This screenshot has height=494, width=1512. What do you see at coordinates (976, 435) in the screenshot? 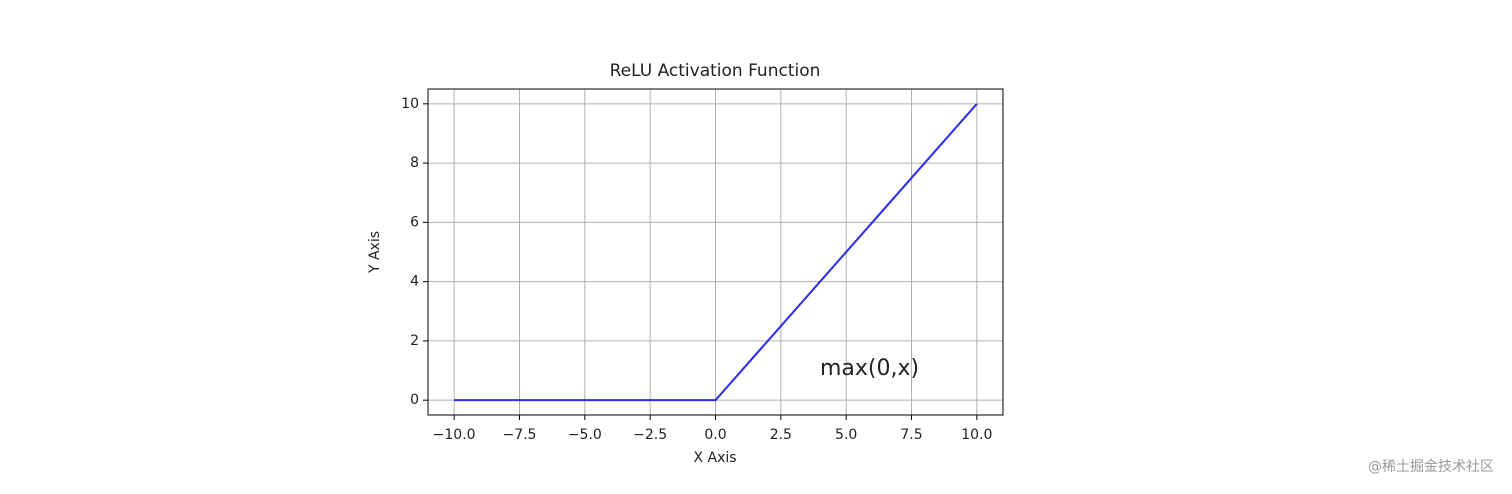
I see `x-tick-label: 10.0` at bounding box center [976, 435].